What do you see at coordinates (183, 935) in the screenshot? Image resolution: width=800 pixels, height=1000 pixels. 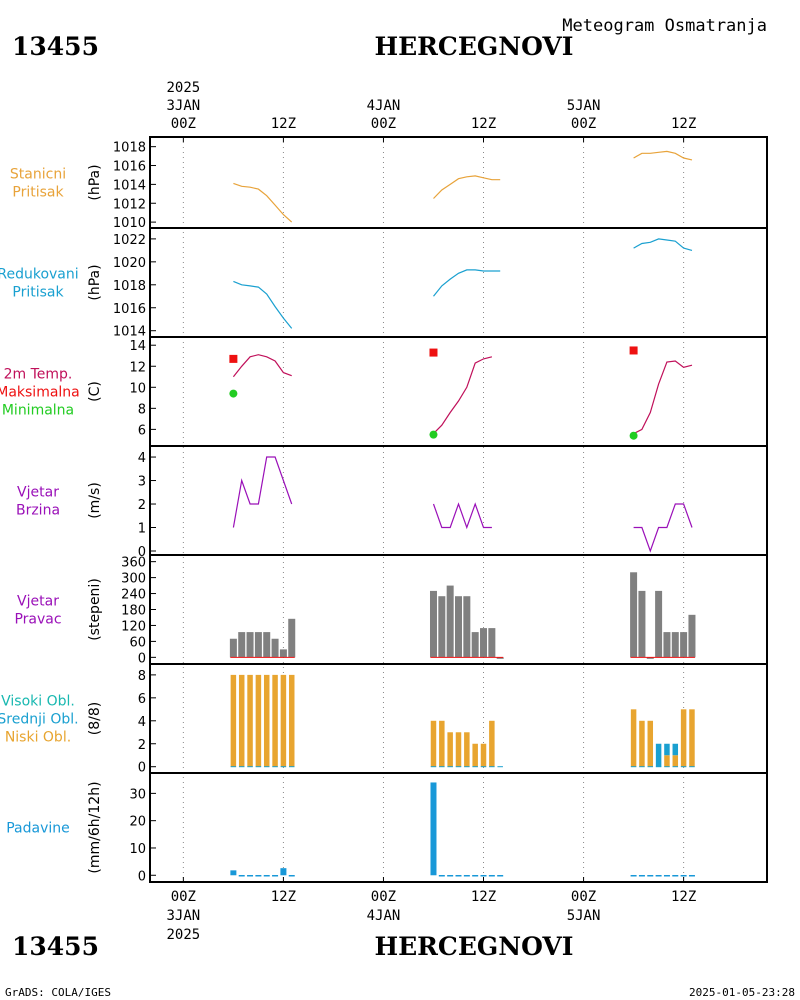 I see `time-year-label-bottom: 2025` at bounding box center [183, 935].